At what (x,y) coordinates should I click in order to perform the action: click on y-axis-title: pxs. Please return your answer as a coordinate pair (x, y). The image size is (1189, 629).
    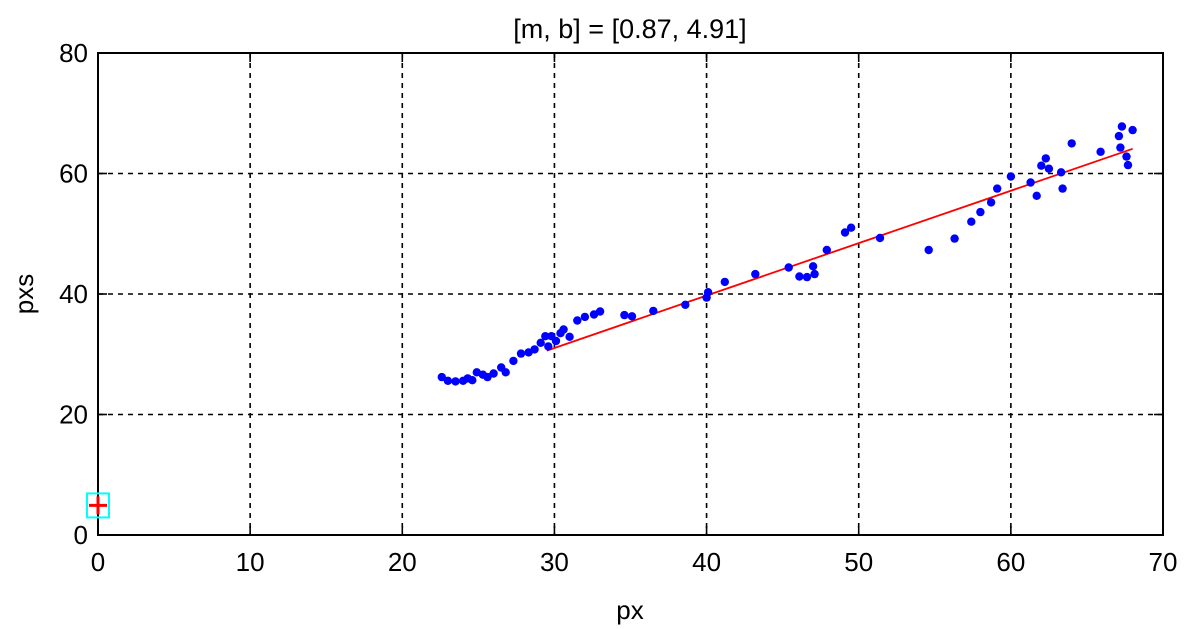
    Looking at the image, I should click on (24, 294).